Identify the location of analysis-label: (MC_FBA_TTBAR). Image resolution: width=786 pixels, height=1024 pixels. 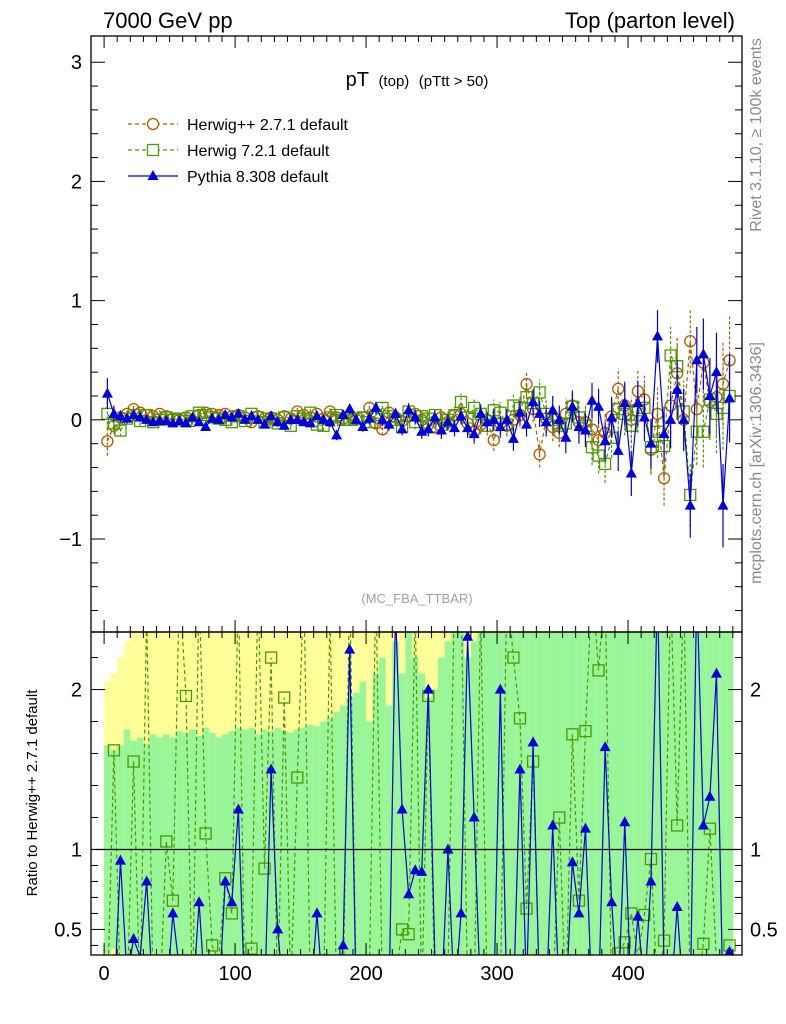
(416, 598).